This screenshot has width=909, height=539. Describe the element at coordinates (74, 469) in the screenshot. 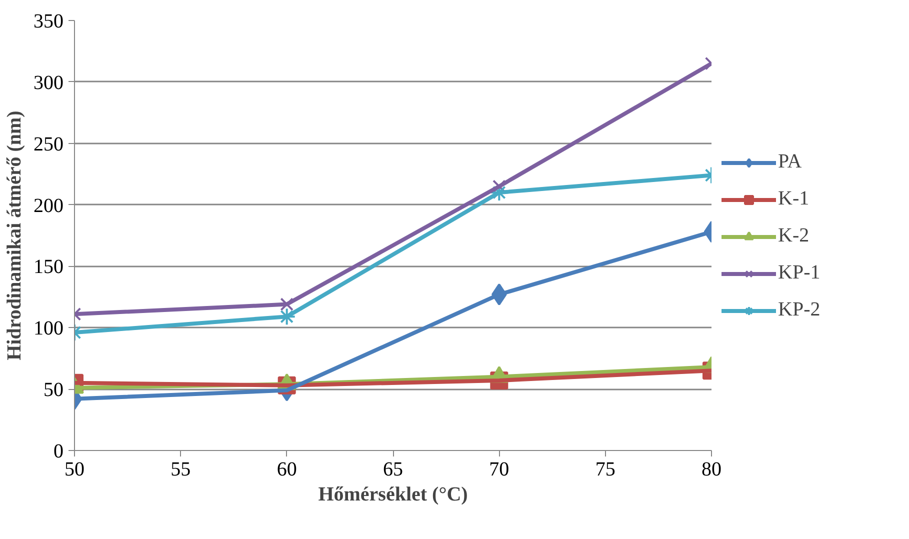

I see `x-tick-label: 50` at that location.